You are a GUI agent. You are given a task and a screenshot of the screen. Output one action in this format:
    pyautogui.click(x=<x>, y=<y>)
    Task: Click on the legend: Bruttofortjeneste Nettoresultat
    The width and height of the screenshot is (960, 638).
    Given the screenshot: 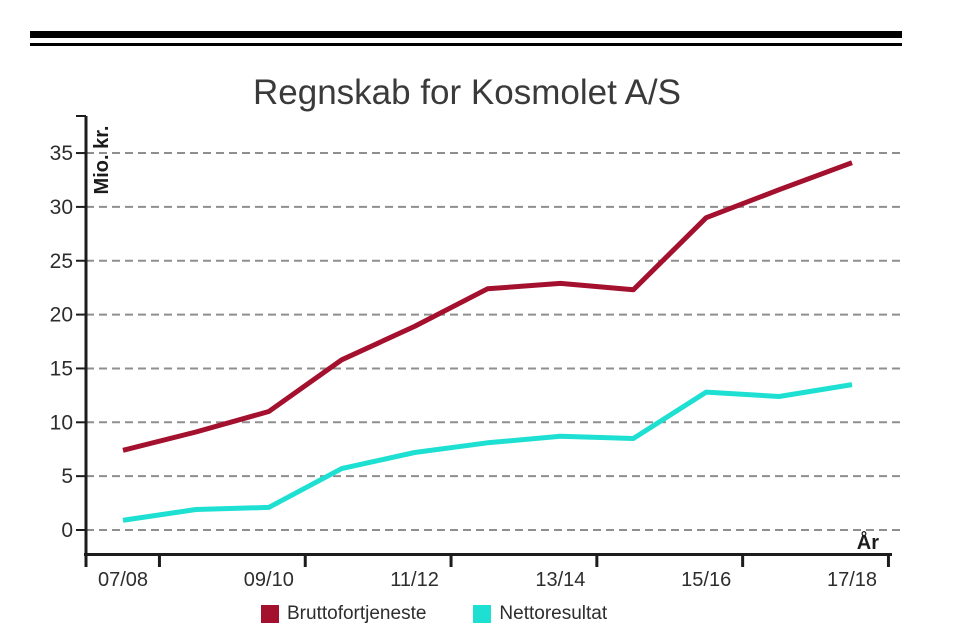 What is the action you would take?
    pyautogui.click(x=434, y=614)
    